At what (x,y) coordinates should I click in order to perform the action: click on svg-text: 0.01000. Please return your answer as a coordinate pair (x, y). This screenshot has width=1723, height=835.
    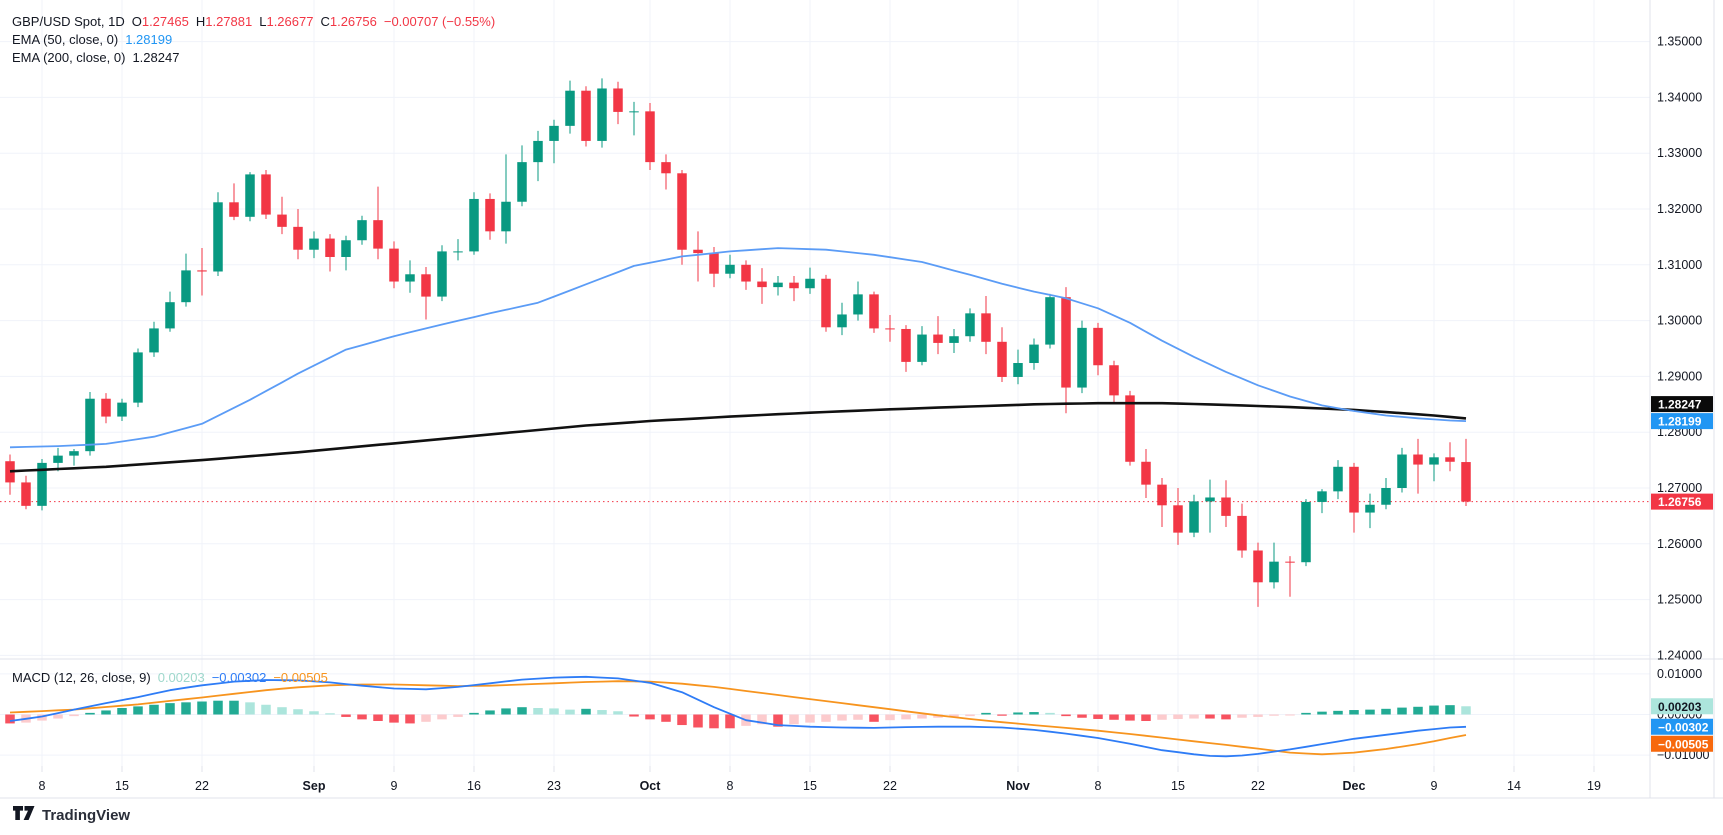
    Looking at the image, I should click on (1679, 674).